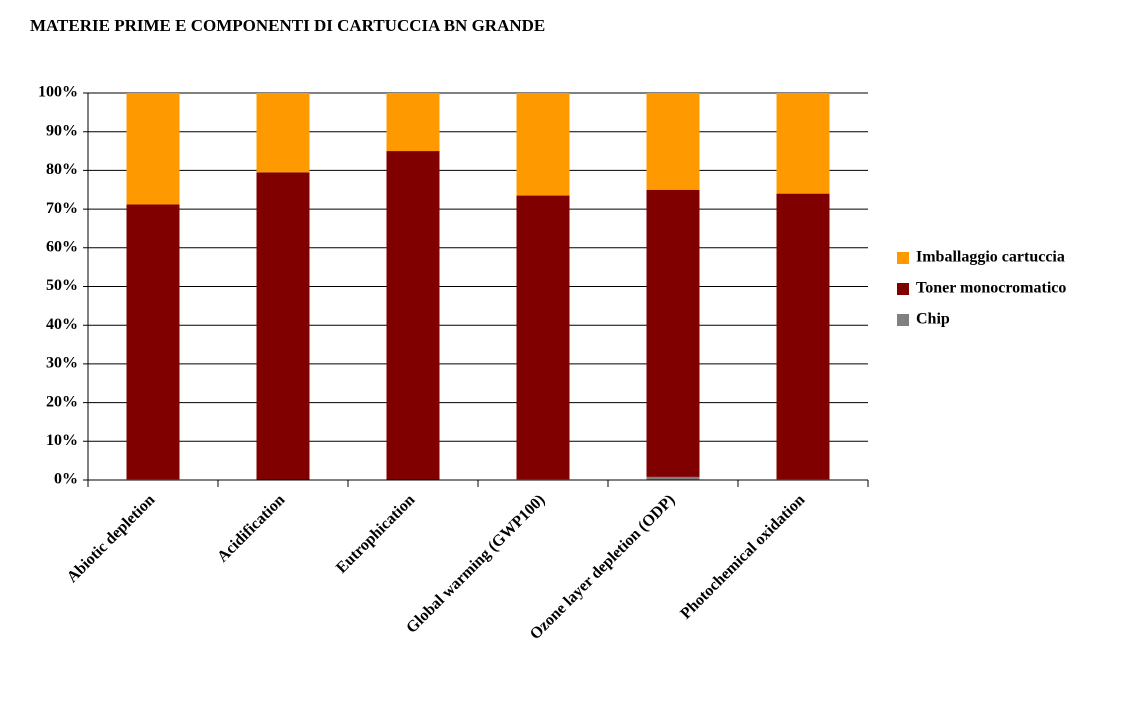 This screenshot has height=713, width=1142. What do you see at coordinates (62, 208) in the screenshot?
I see `y-tick-label: 70%` at bounding box center [62, 208].